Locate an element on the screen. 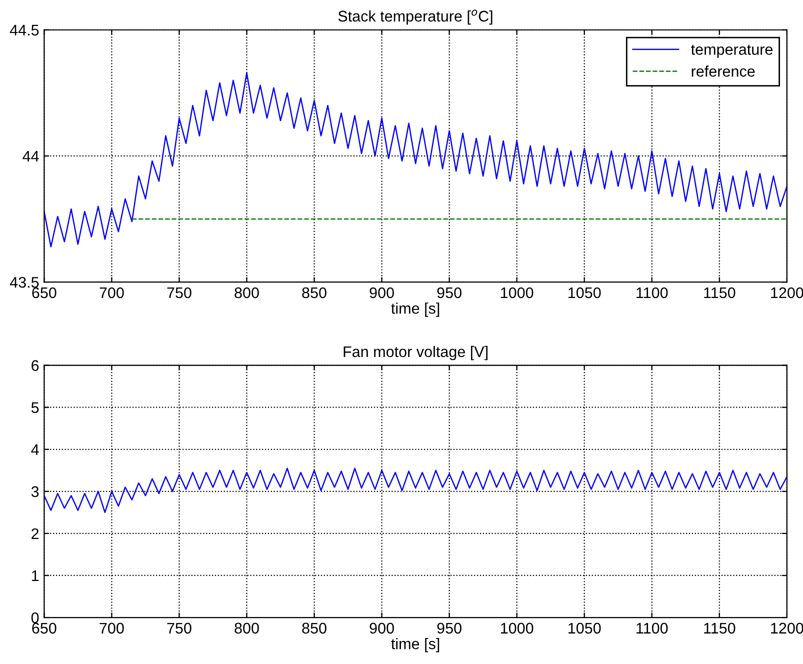  legend-label: temperature is located at coordinates (732, 51).